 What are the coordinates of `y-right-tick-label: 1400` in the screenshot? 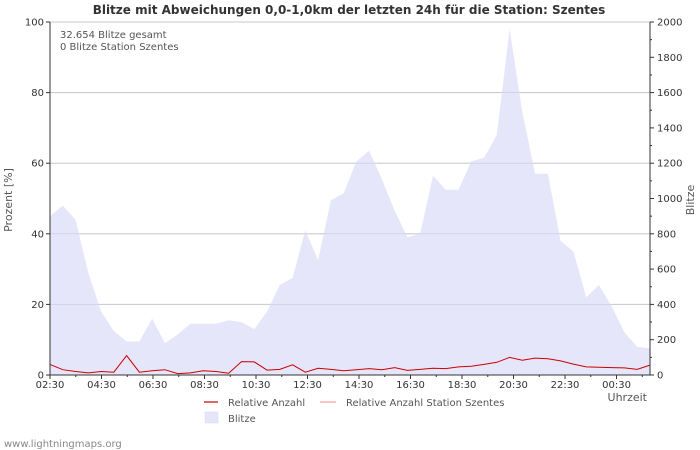 It's located at (669, 128).